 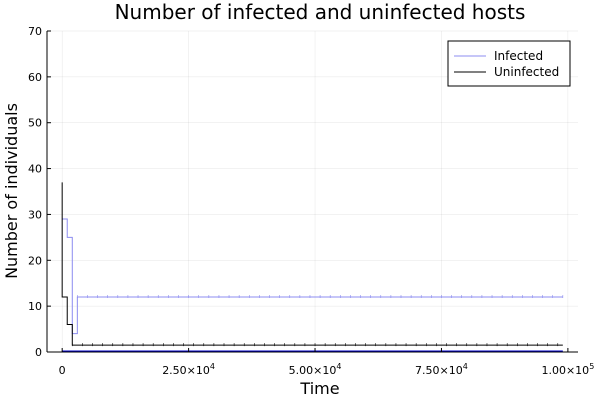 I want to click on y-tick-label: 40, so click(x=35, y=169).